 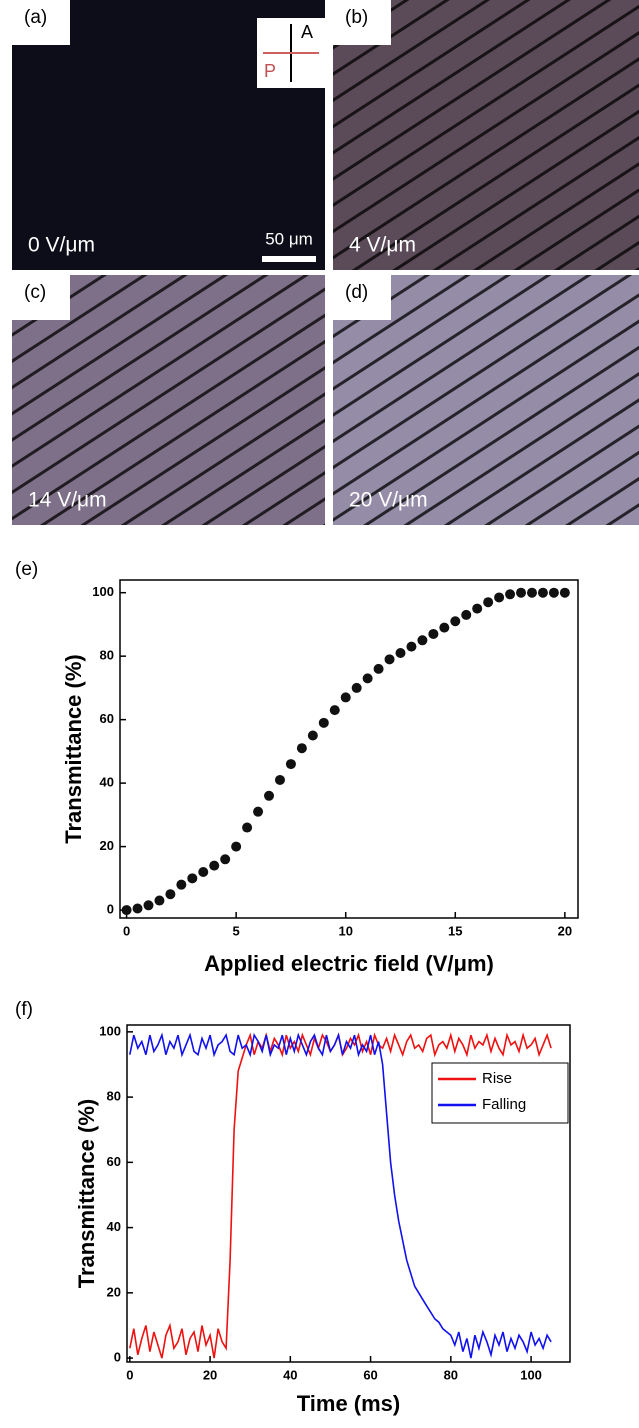 What do you see at coordinates (356, 292) in the screenshot?
I see `panel-label: (d)` at bounding box center [356, 292].